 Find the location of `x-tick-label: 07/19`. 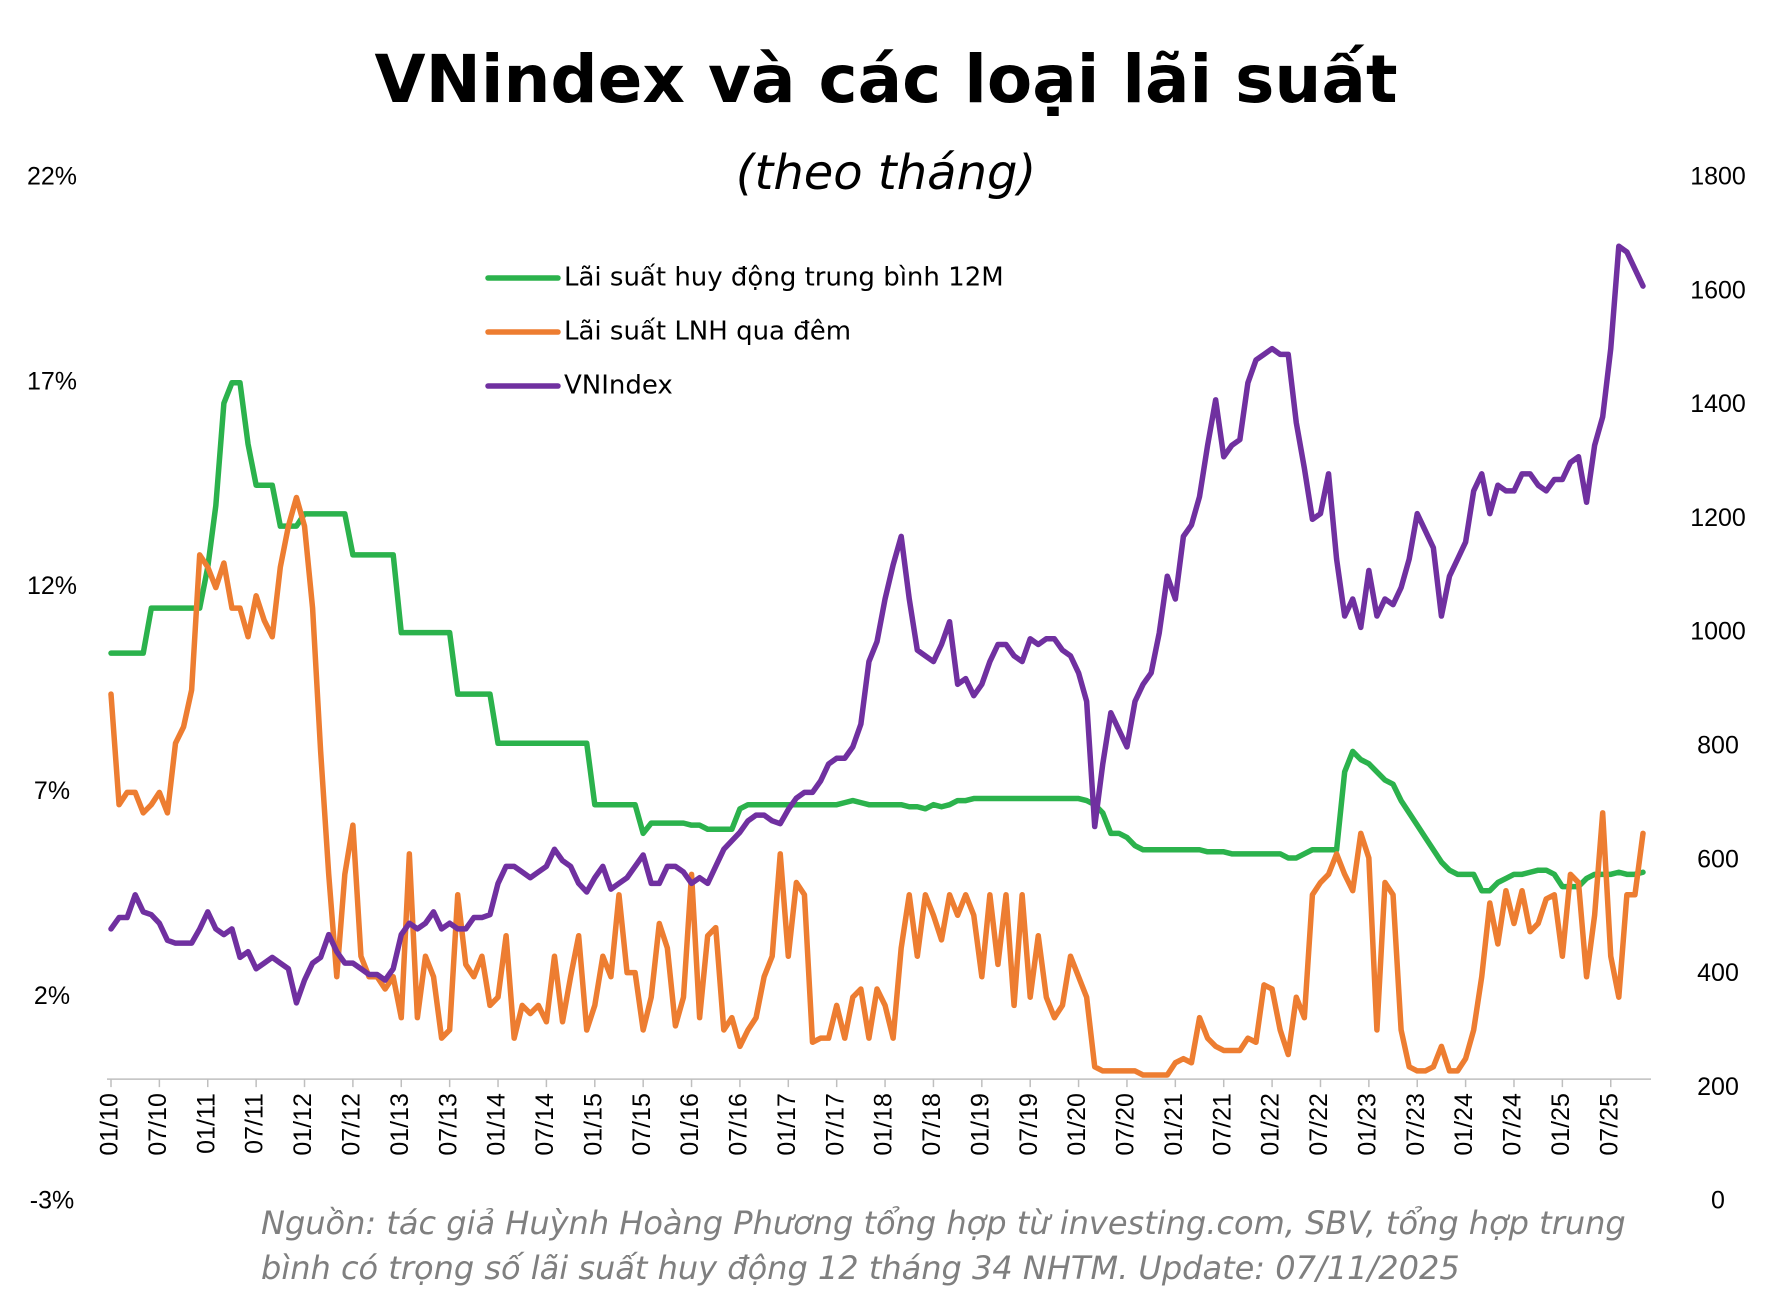

x-tick-label: 07/19 is located at coordinates (1029, 1124).